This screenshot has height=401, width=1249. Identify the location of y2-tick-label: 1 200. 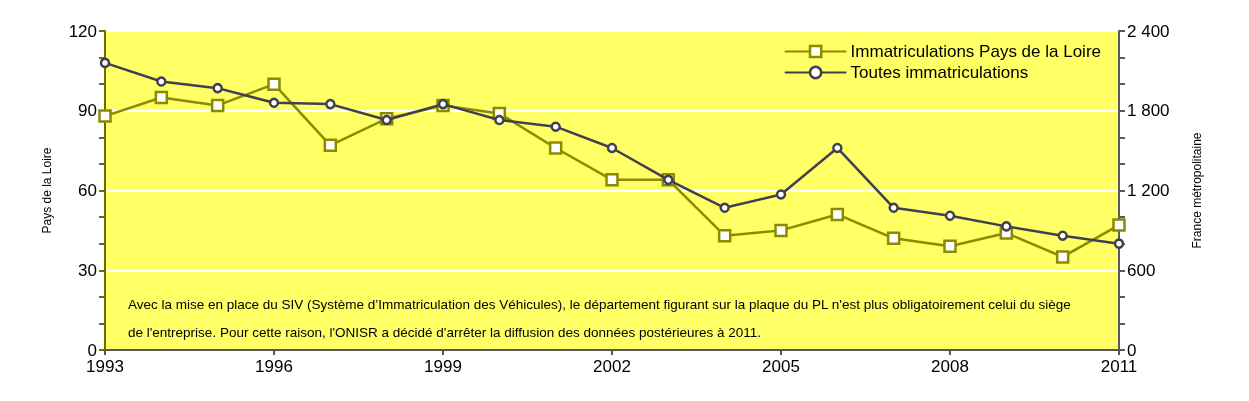
(1148, 190).